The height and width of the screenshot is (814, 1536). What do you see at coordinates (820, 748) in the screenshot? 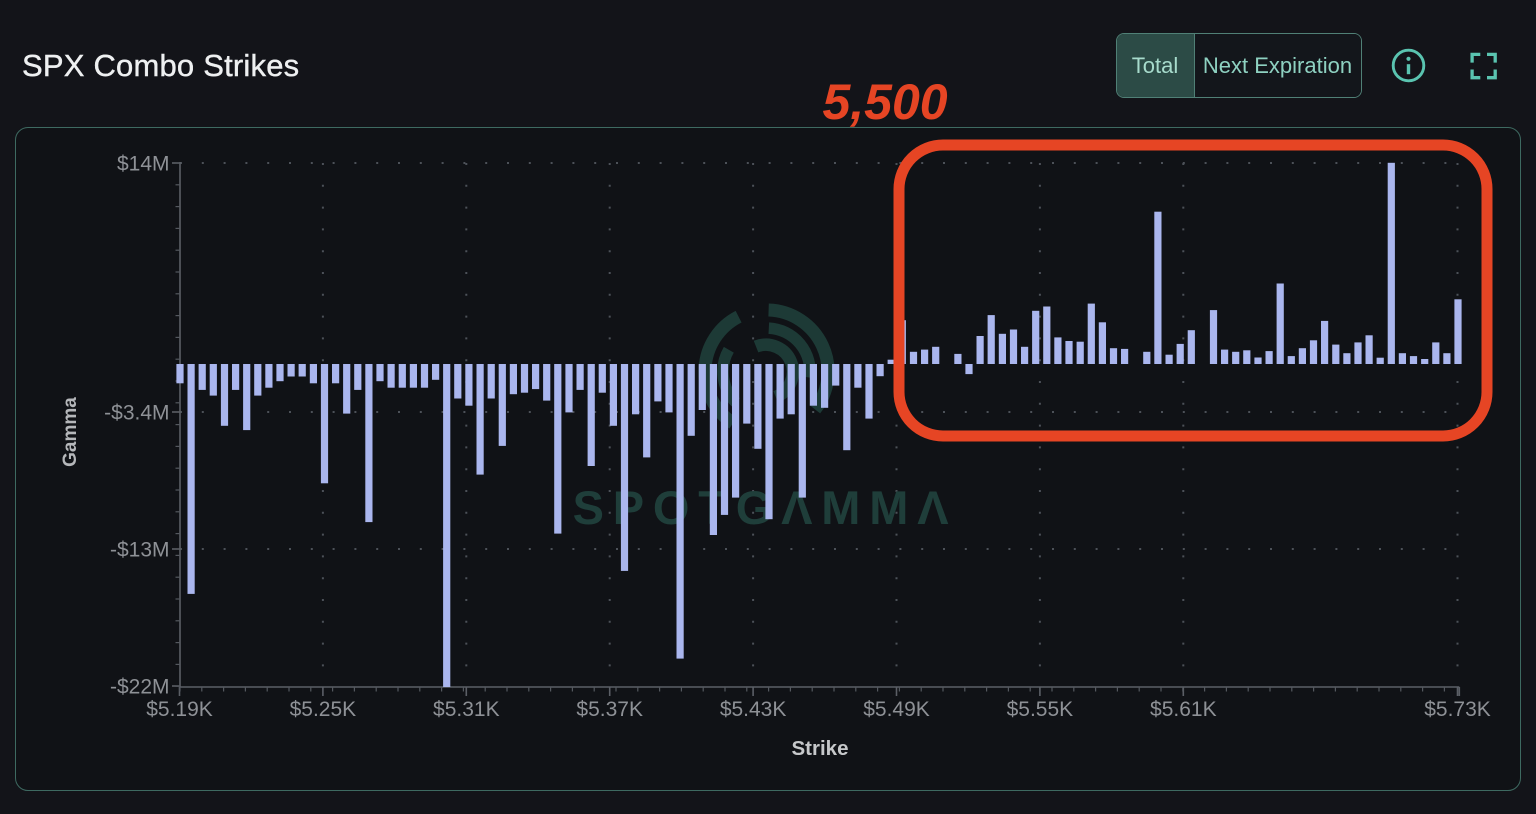
I see `svg-text: Strike` at bounding box center [820, 748].